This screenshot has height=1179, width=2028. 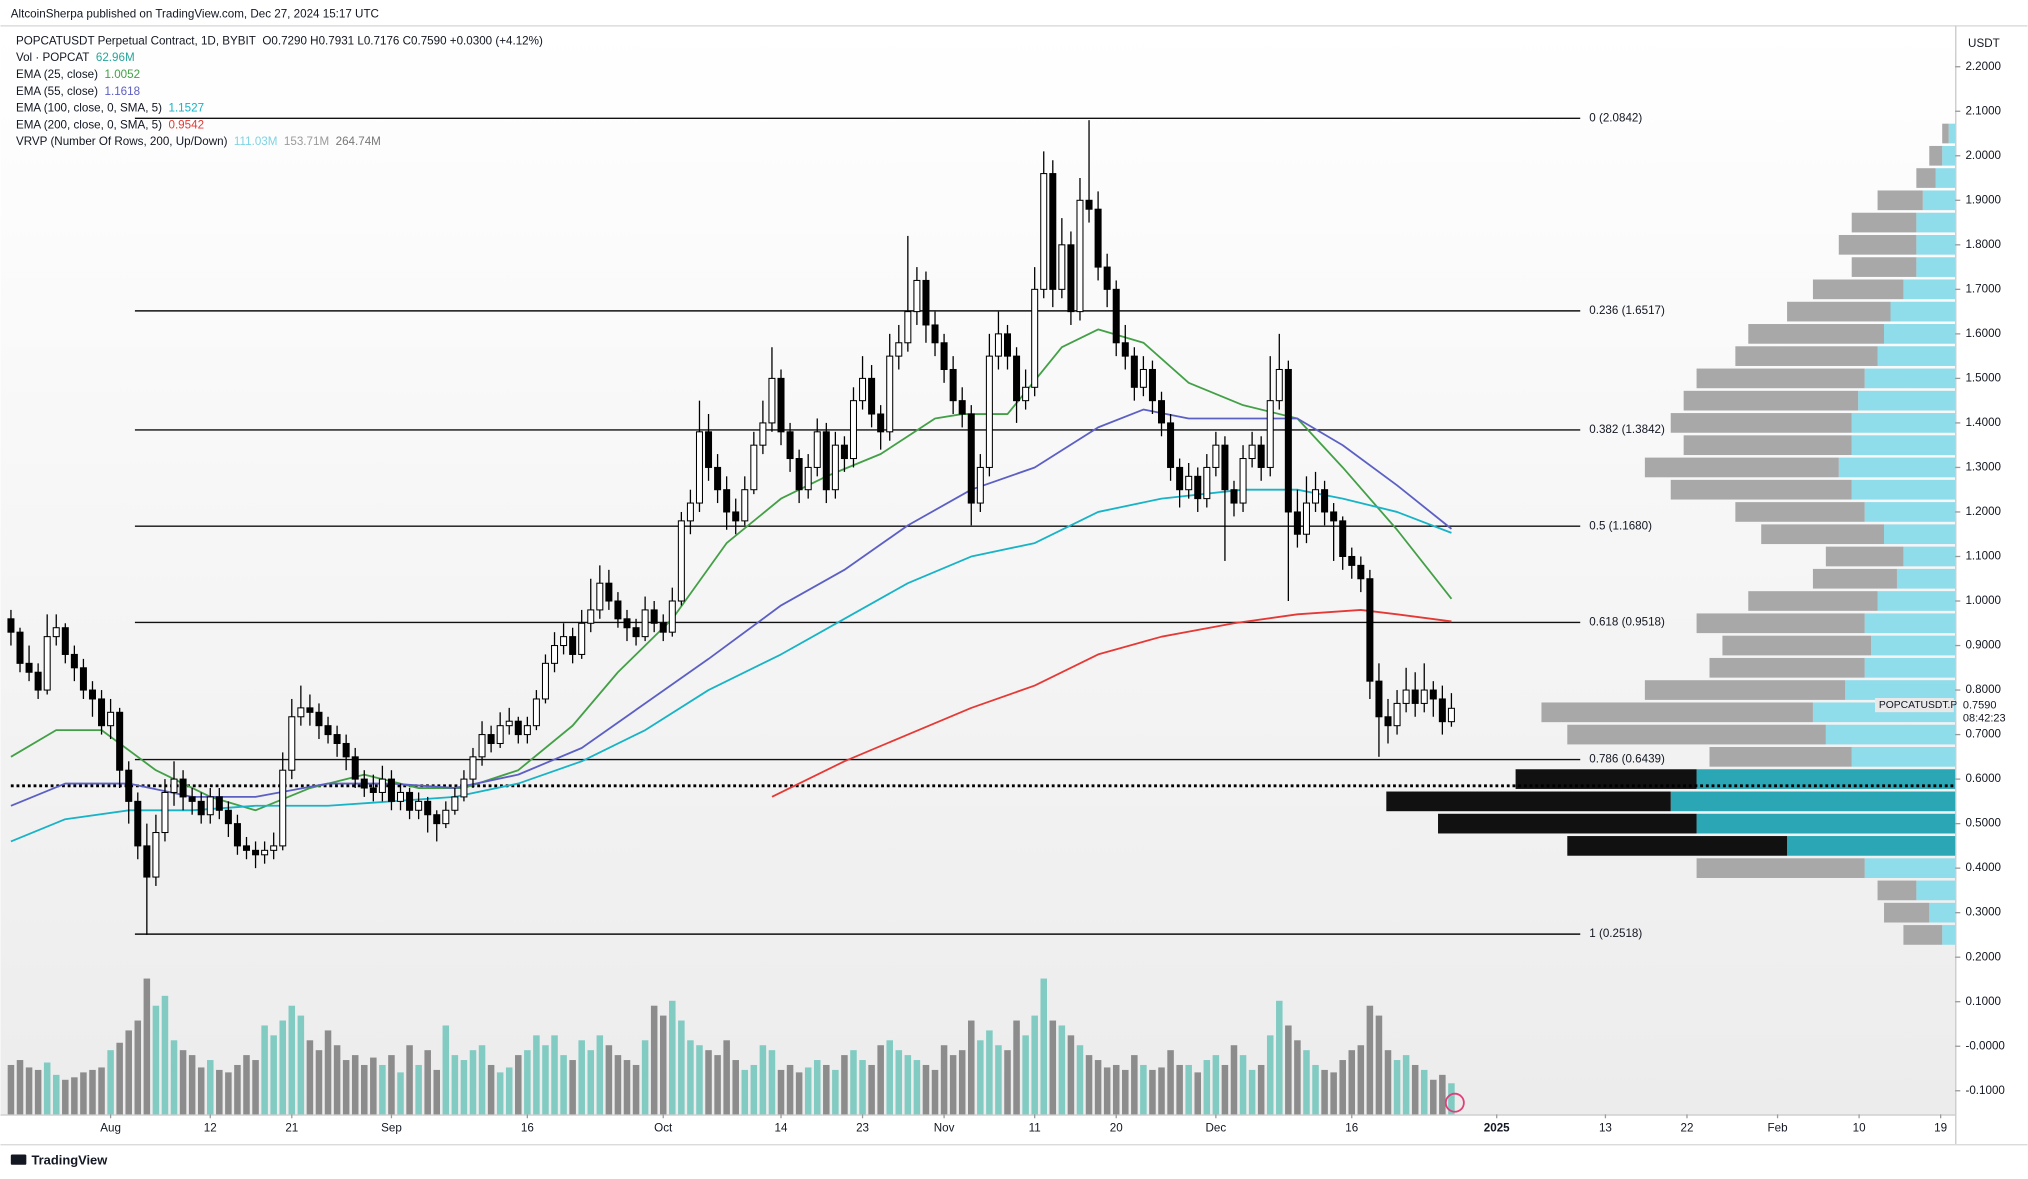 I want to click on x-tick-label: 11, so click(x=1035, y=1128).